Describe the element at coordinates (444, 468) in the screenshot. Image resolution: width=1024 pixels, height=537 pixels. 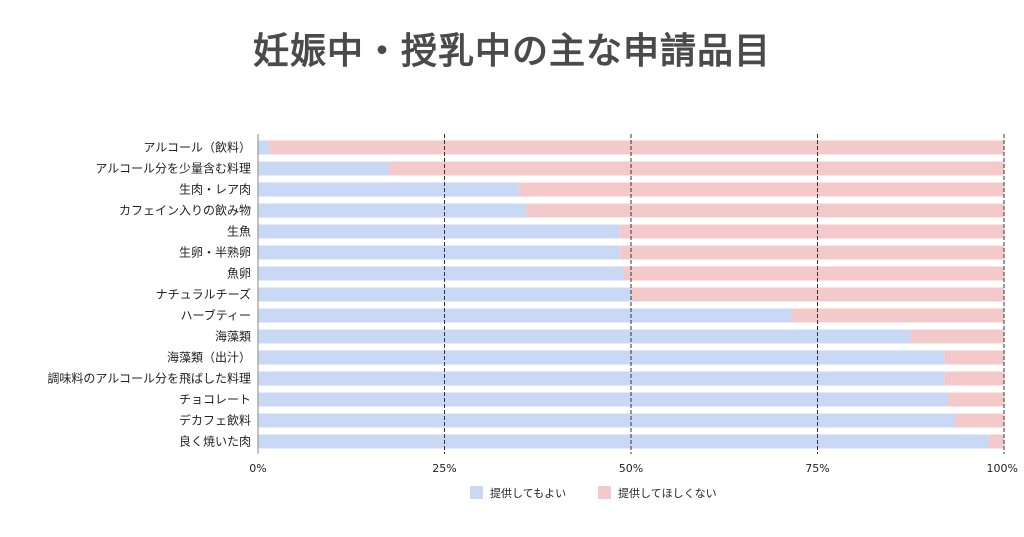
I see `x-tick-label: 25%` at that location.